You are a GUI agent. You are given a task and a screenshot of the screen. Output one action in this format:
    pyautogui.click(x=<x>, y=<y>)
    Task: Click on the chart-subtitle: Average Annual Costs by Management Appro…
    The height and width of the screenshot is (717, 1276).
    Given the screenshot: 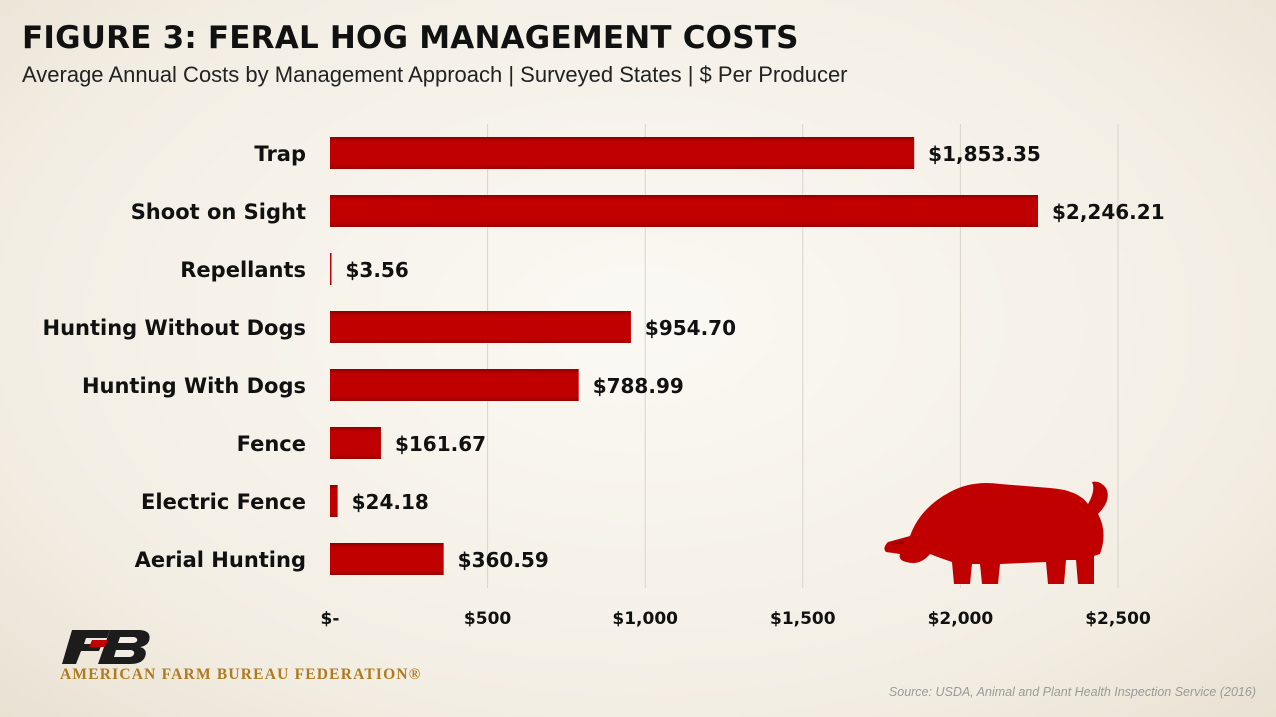 What is the action you would take?
    pyautogui.click(x=435, y=74)
    